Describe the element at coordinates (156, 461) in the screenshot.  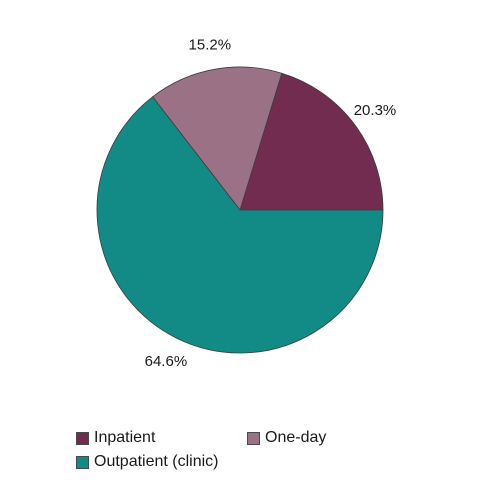
I see `legend-label-outpatient: Outpatient (clinic)` at that location.